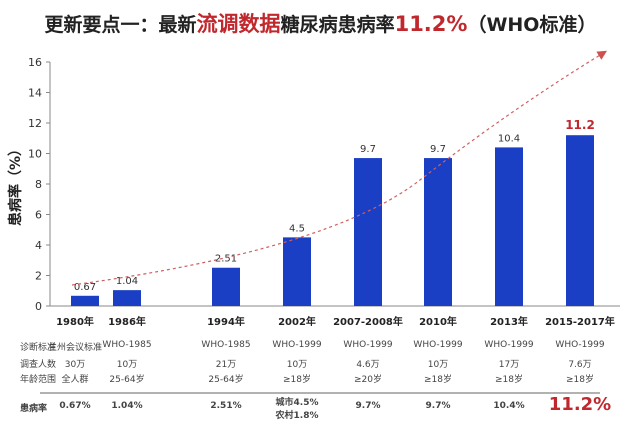 The height and width of the screenshot is (424, 641). Describe the element at coordinates (580, 404) in the screenshot. I see `table-cell: 11.2%` at that location.